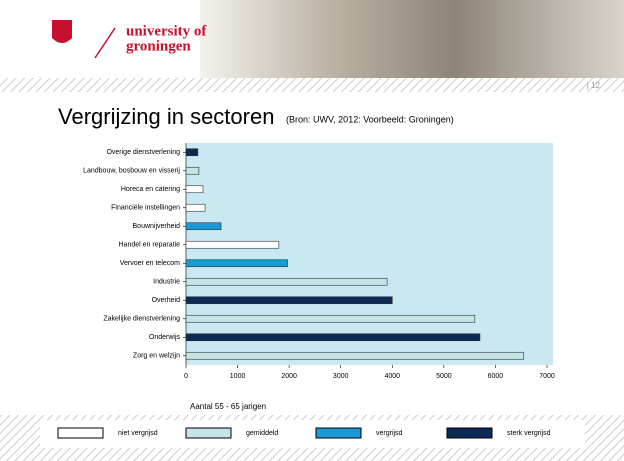 The image size is (624, 461). What do you see at coordinates (186, 376) in the screenshot?
I see `x-tick-label: 0` at bounding box center [186, 376].